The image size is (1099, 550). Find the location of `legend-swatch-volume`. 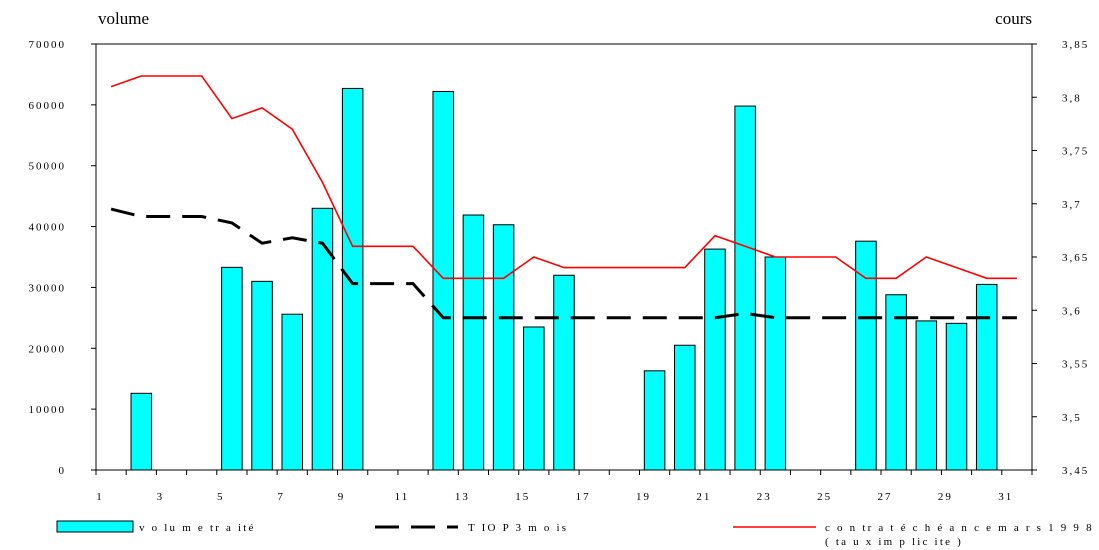

legend-swatch-volume is located at coordinates (95, 526).